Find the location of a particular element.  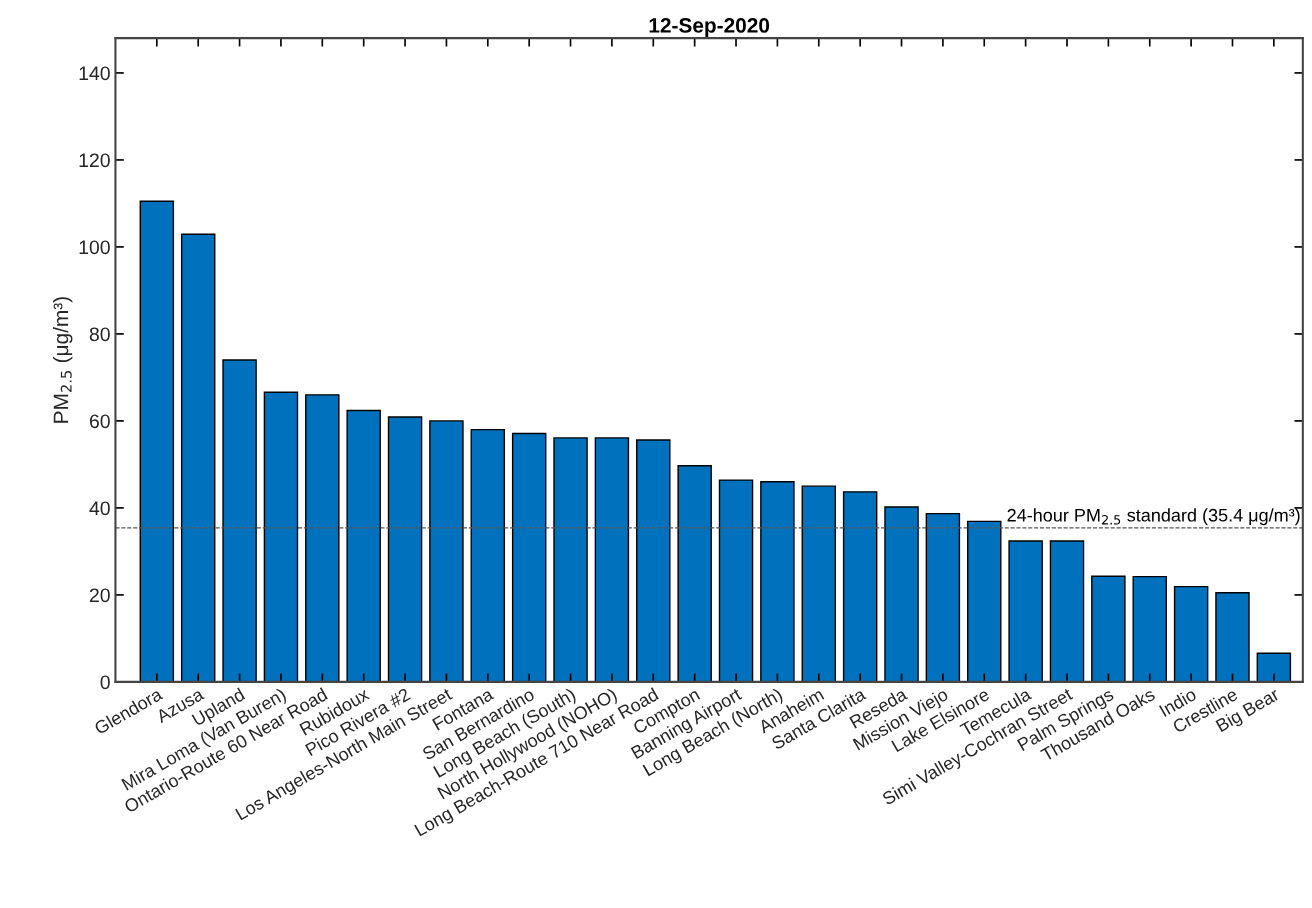

y-tick-label: 140 is located at coordinates (94, 73).